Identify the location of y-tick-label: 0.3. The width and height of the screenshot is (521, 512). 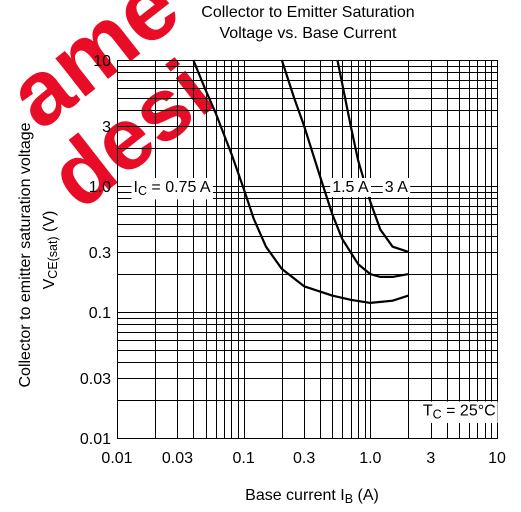
(100, 253).